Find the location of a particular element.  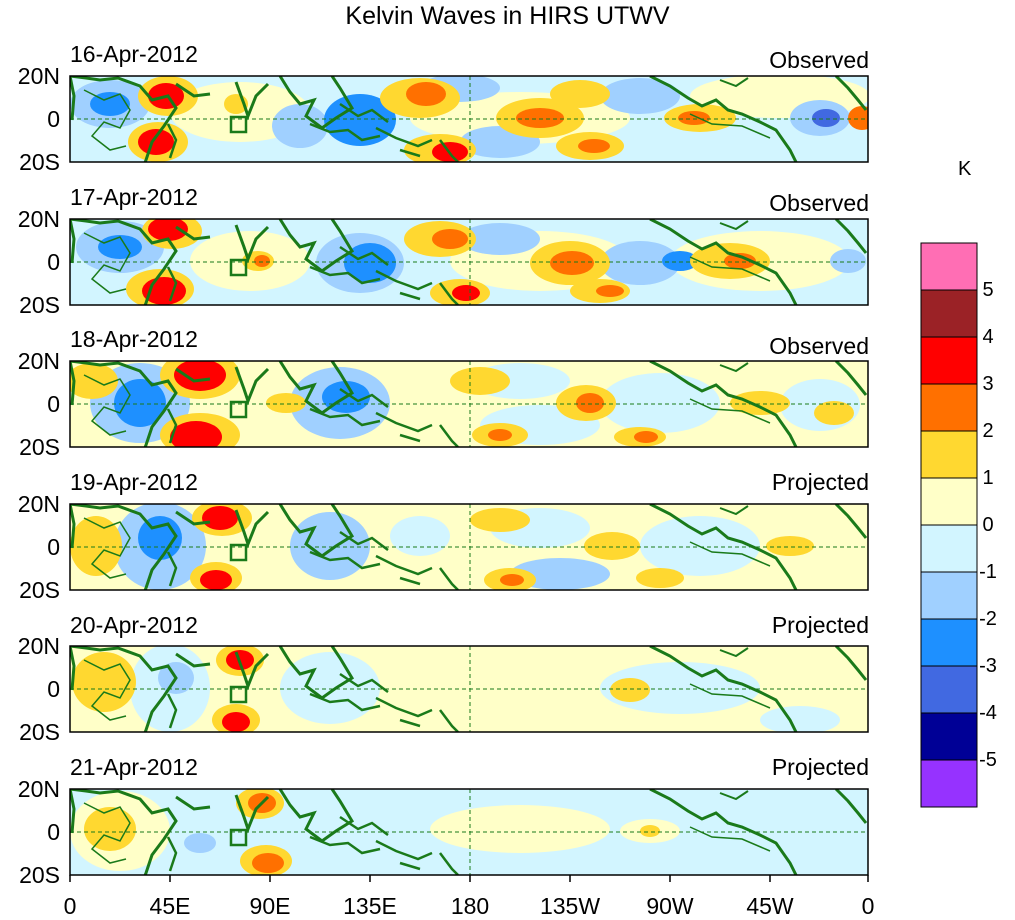

lon-ticks is located at coordinates (469, 878).